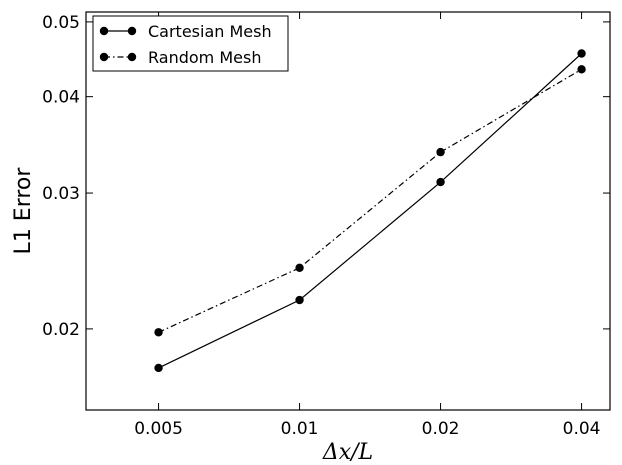 This screenshot has height=465, width=622. I want to click on y-axis-label: L1 Error, so click(23, 211).